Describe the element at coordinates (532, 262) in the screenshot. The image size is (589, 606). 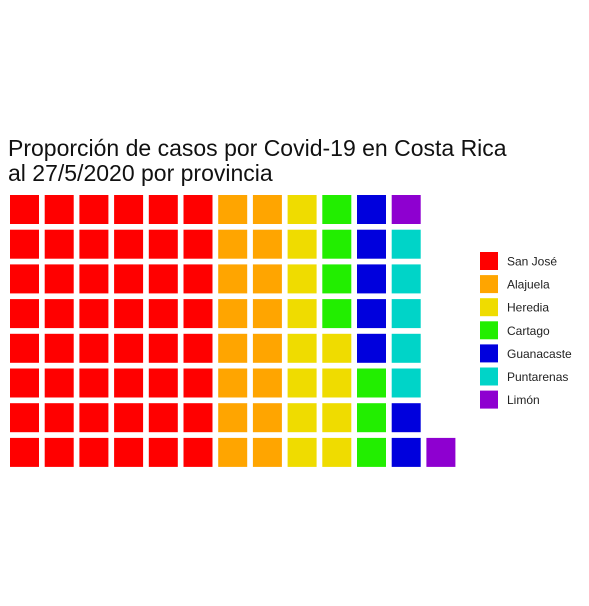
I see `legend-label: San José` at that location.